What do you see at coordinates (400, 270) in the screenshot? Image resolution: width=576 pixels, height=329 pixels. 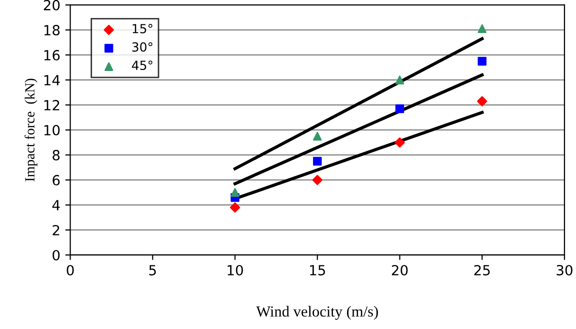 I see `x-tick-label: 20` at bounding box center [400, 270].